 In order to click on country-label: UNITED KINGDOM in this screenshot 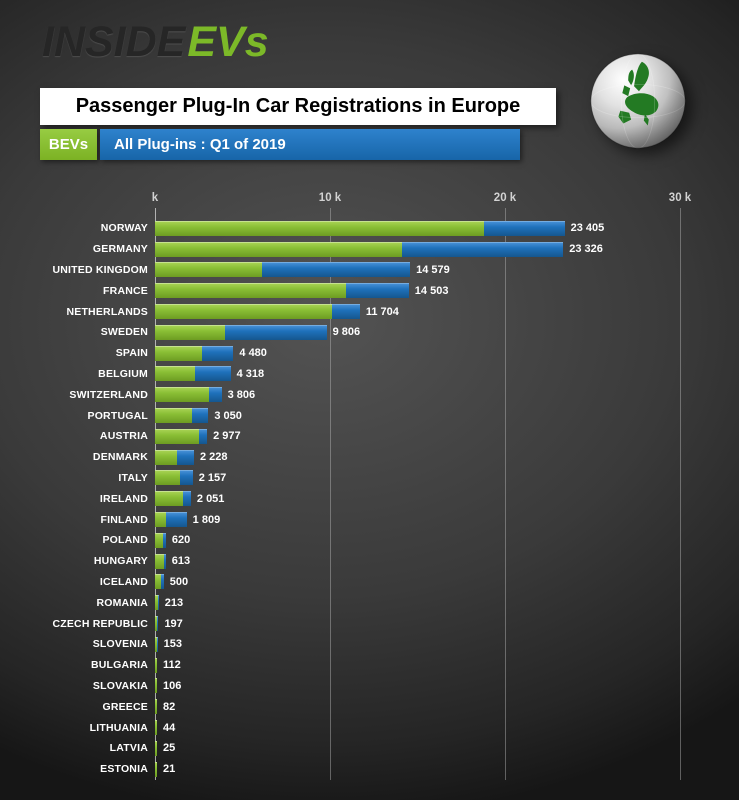, I will do `click(100, 269)`.